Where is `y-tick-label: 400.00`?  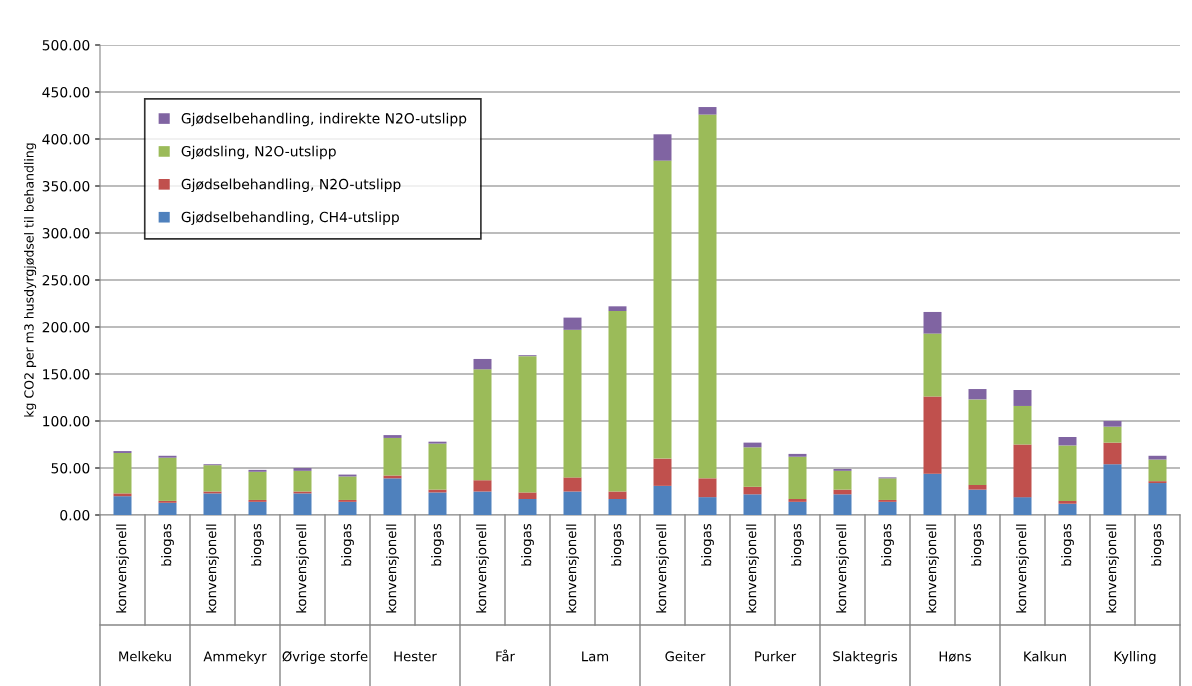
y-tick-label: 400.00 is located at coordinates (66, 139).